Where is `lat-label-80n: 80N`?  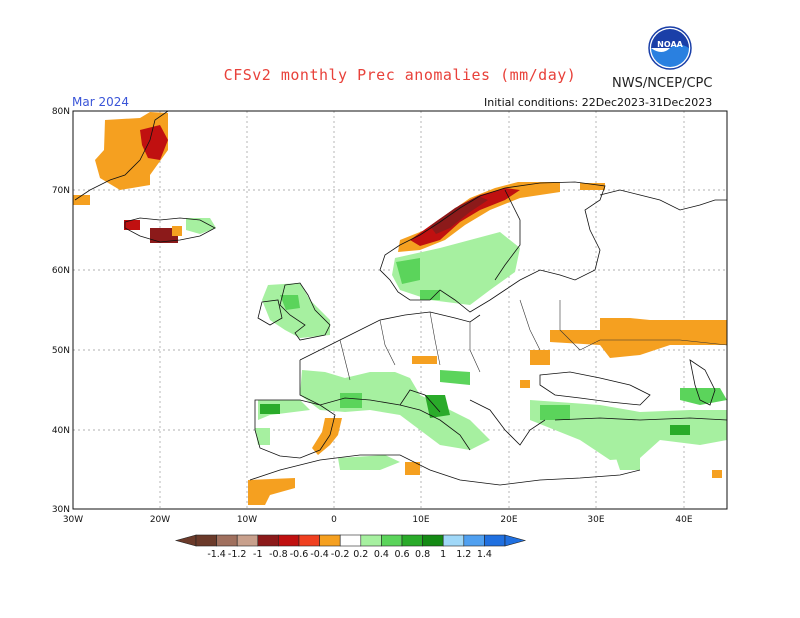 lat-label-80n: 80N is located at coordinates (61, 112).